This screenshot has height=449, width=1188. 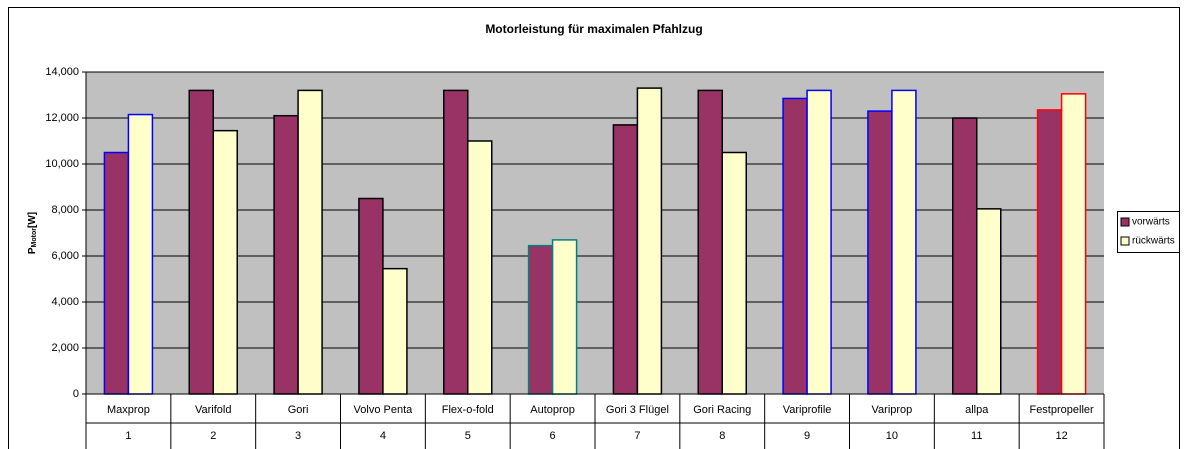 What do you see at coordinates (722, 436) in the screenshot?
I see `x-tick-number: 8` at bounding box center [722, 436].